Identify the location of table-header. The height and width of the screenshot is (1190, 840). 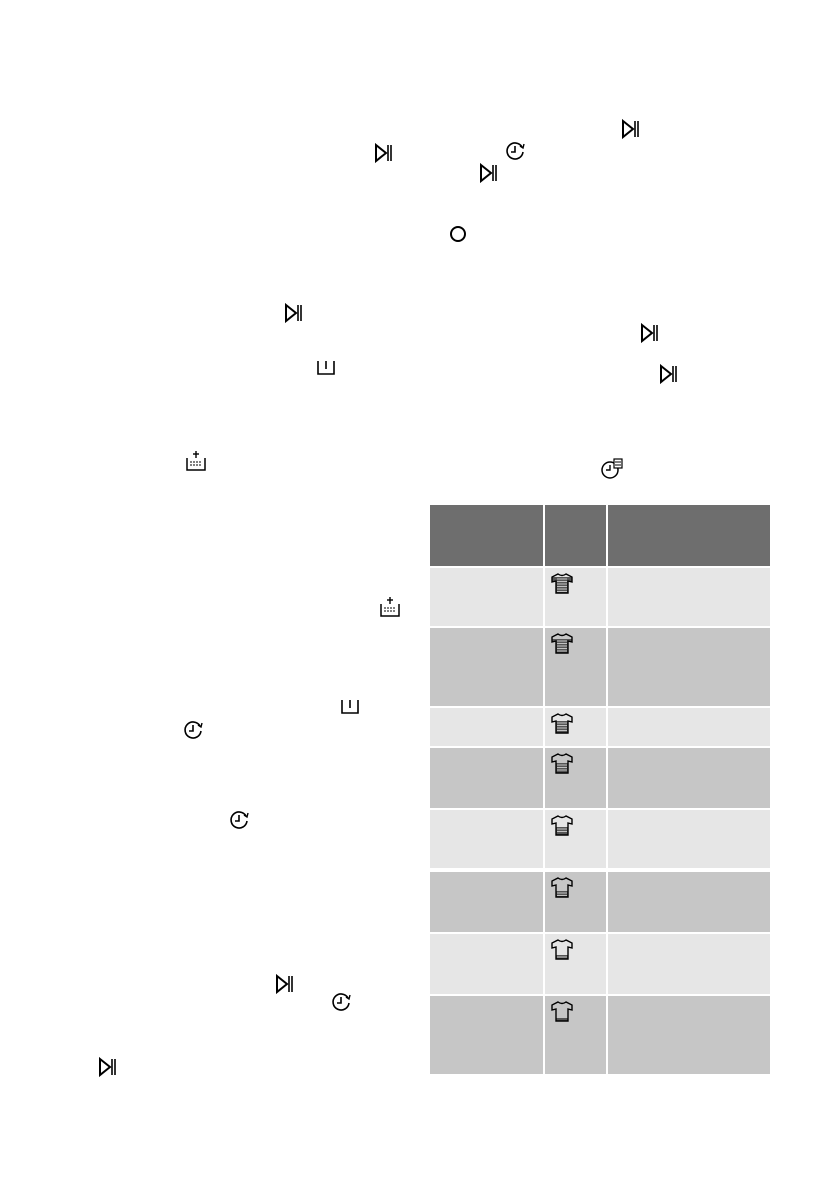
(600, 535).